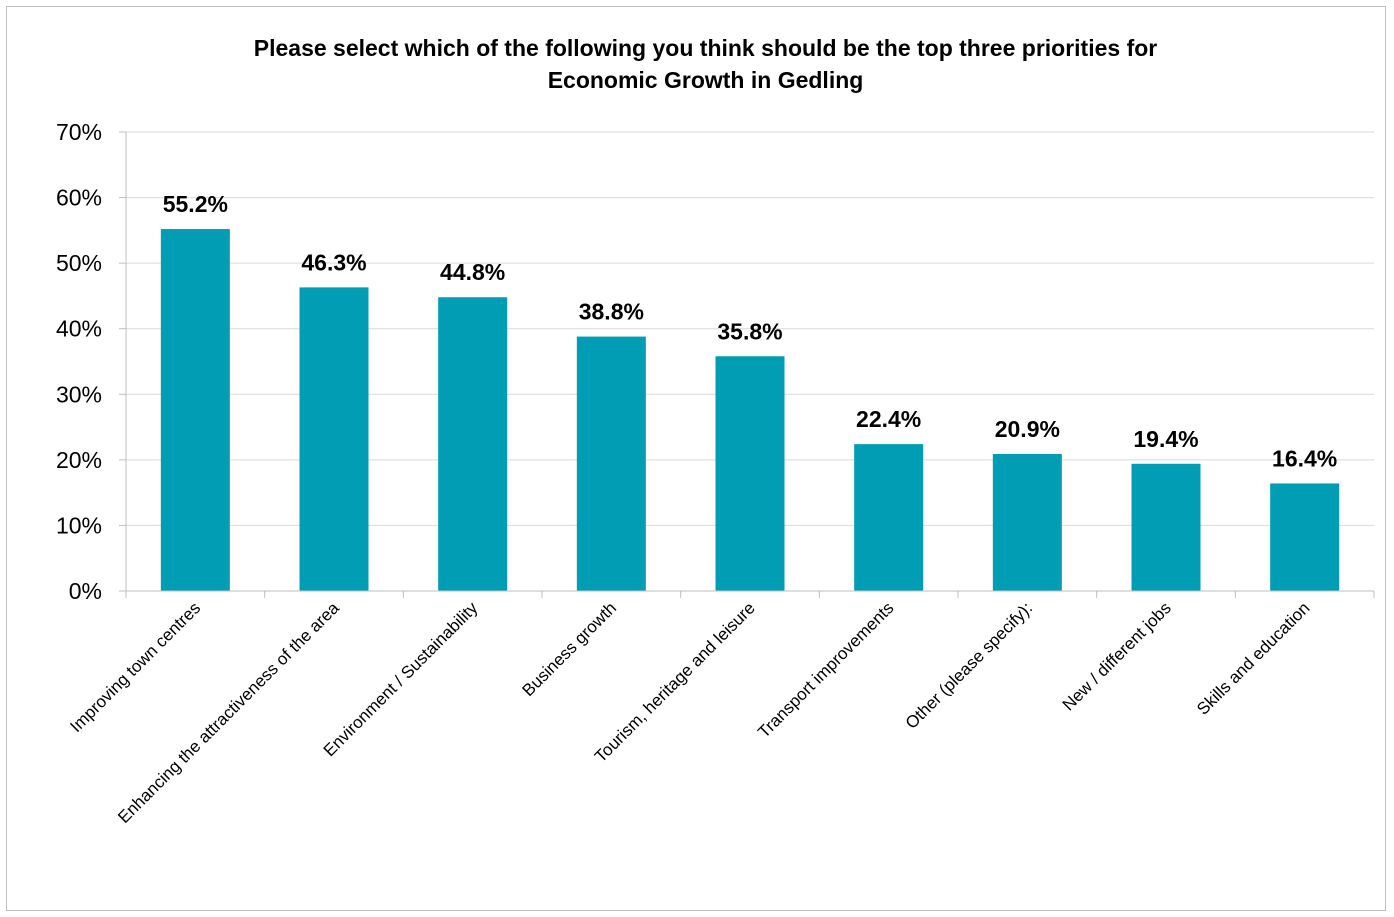  Describe the element at coordinates (705, 80) in the screenshot. I see `chart-title-line-2: Economic Growth in Gedling` at that location.